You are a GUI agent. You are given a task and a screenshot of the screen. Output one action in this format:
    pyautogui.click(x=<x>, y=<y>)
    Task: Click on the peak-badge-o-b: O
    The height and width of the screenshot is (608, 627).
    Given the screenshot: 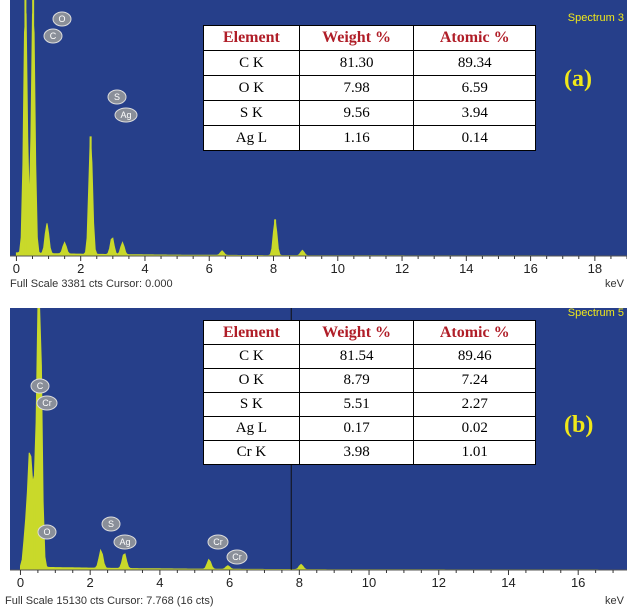 What is the action you would take?
    pyautogui.click(x=47, y=532)
    